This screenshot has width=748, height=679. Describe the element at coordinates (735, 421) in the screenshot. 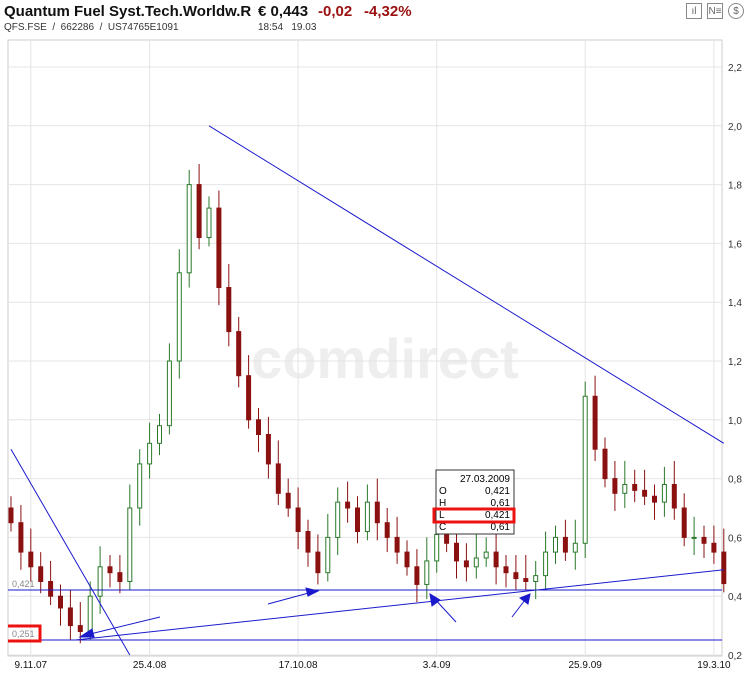

I see `y-tick-label: 1,0` at that location.